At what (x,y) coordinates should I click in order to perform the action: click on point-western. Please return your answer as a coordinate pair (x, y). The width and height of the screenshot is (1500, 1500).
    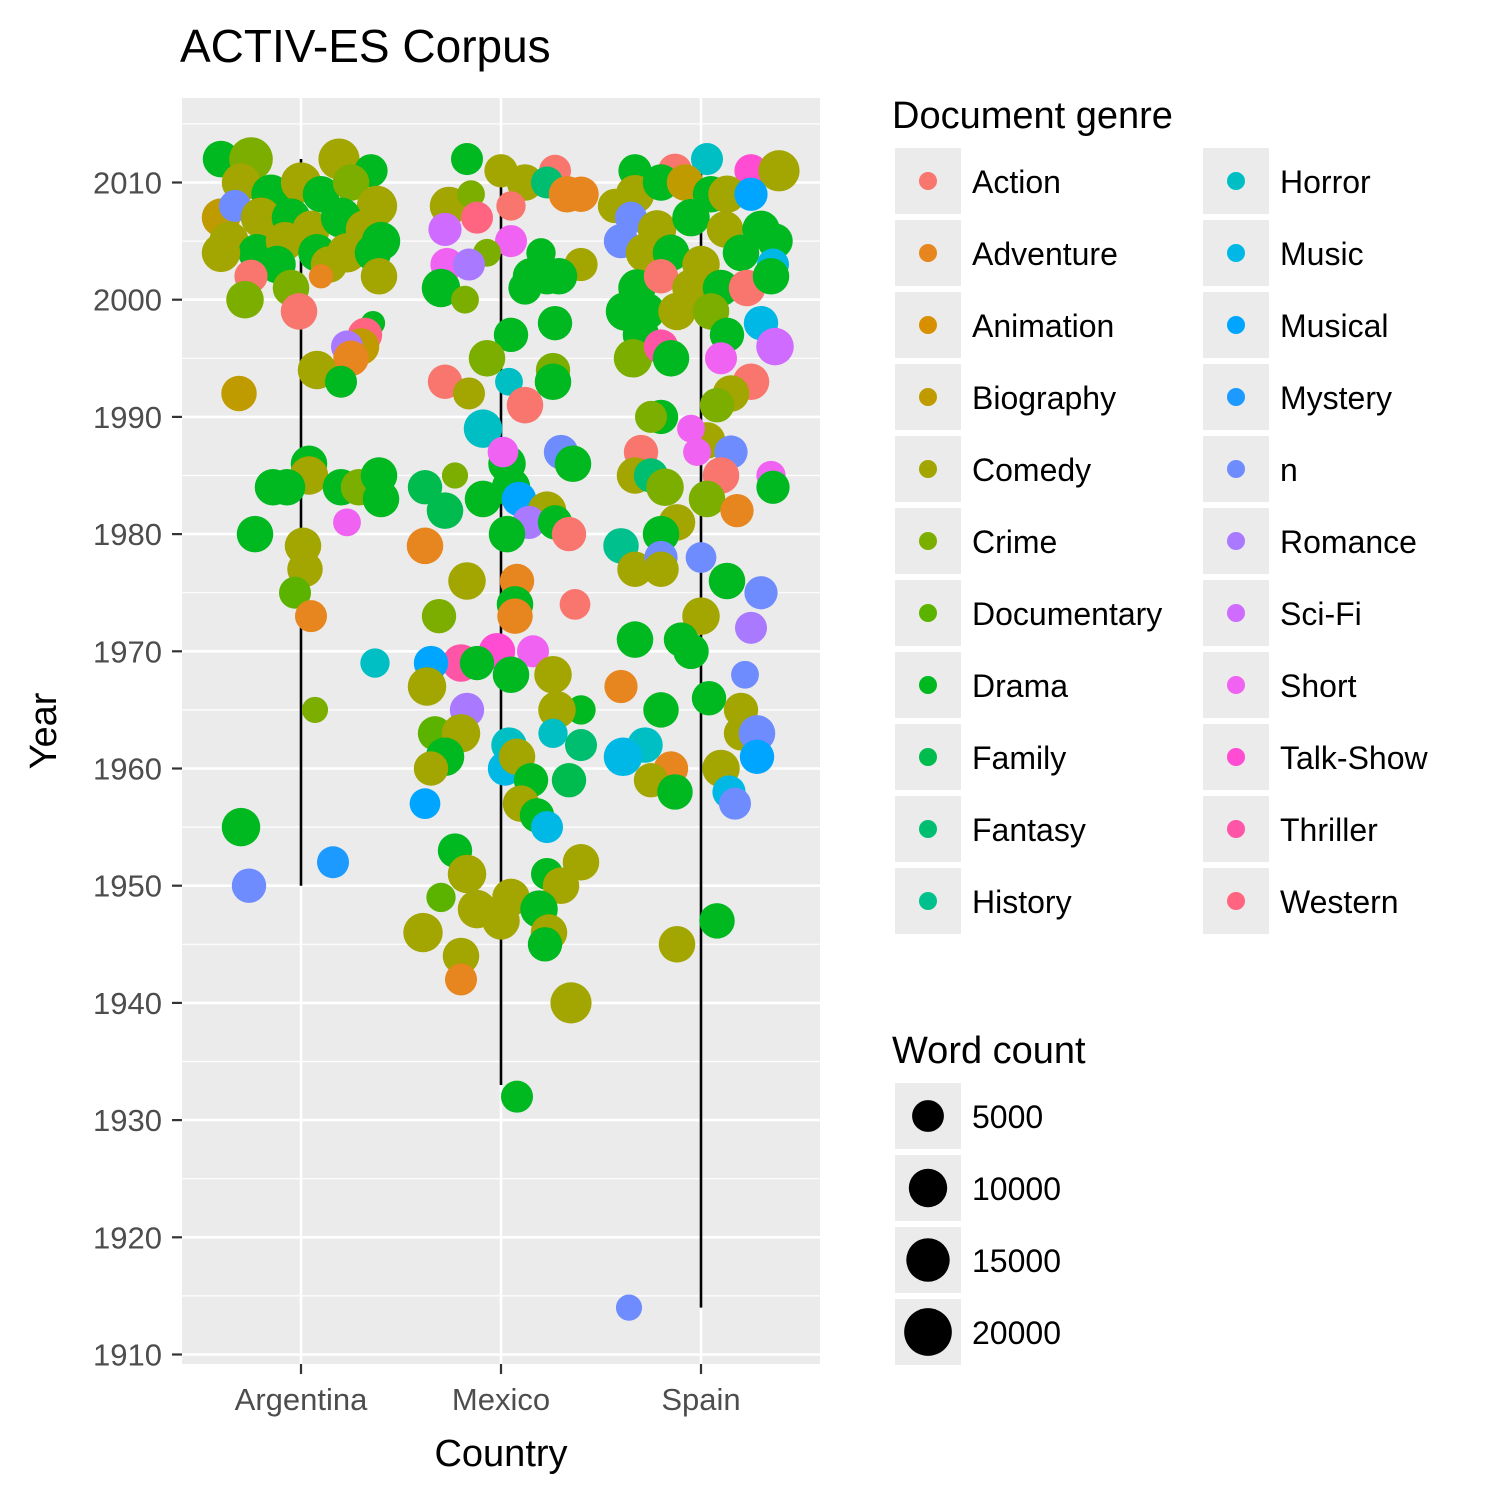
    Looking at the image, I should click on (477, 217).